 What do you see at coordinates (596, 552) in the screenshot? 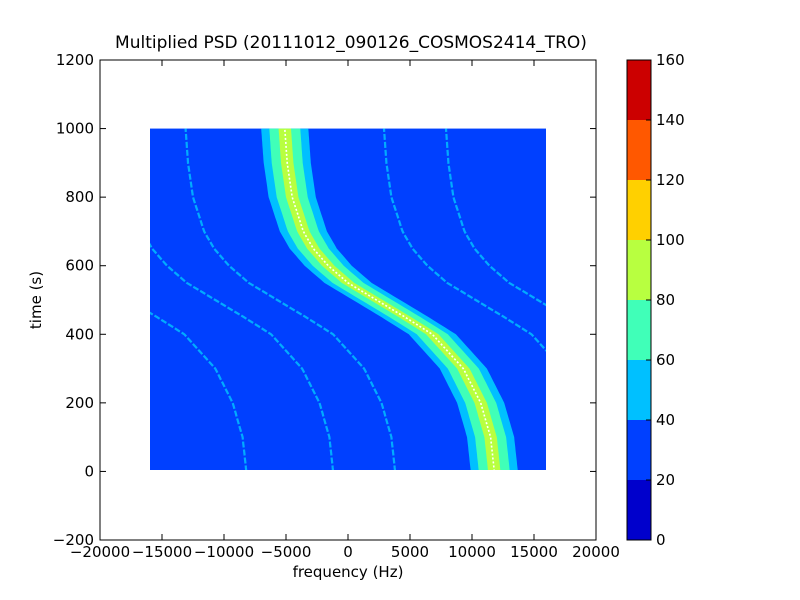
I see `x-tick-label: 20000` at bounding box center [596, 552].